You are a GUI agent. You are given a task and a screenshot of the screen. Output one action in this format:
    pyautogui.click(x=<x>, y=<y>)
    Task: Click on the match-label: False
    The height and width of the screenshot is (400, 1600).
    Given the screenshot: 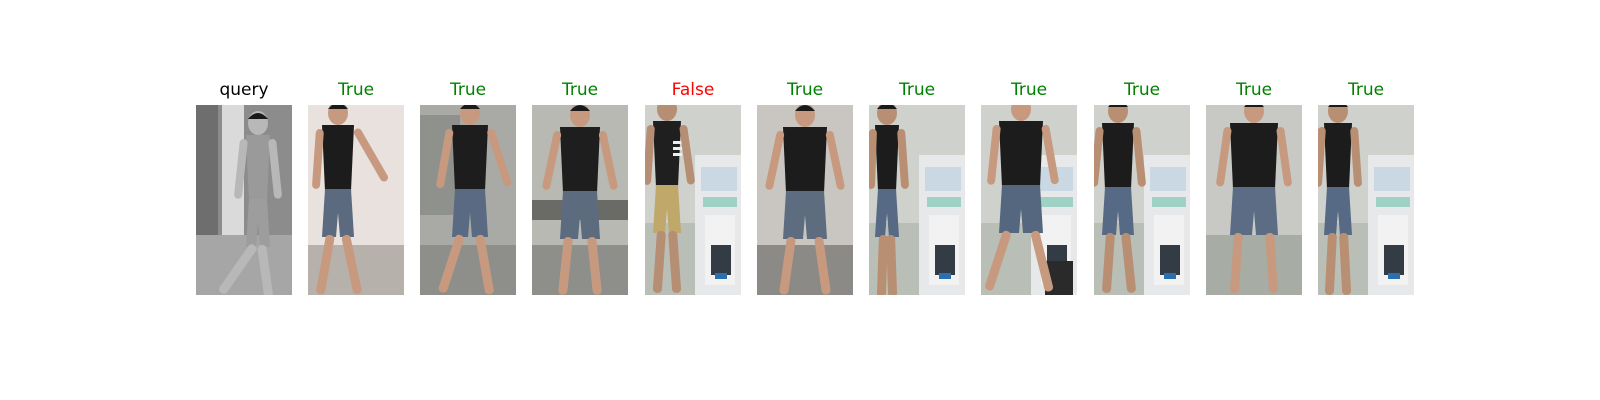 What is the action you would take?
    pyautogui.click(x=693, y=90)
    